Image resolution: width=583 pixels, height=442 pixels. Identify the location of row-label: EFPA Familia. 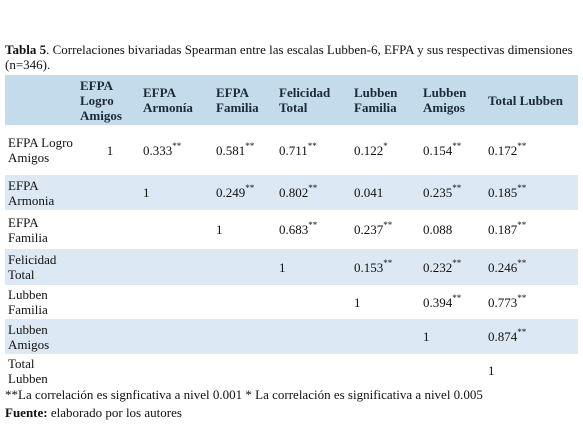
(28, 229).